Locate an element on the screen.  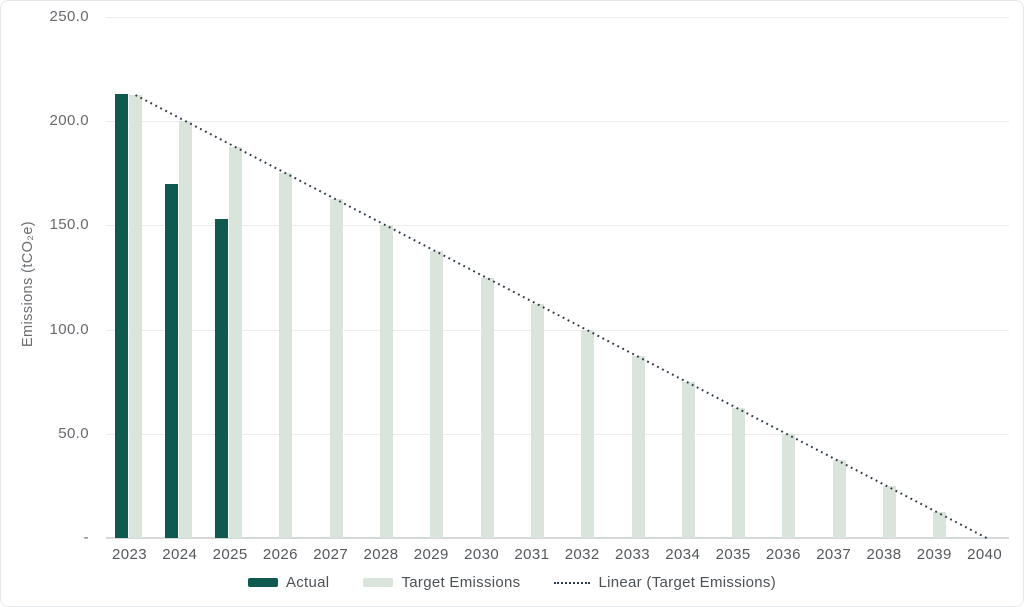
bar-target-2029 is located at coordinates (437, 394).